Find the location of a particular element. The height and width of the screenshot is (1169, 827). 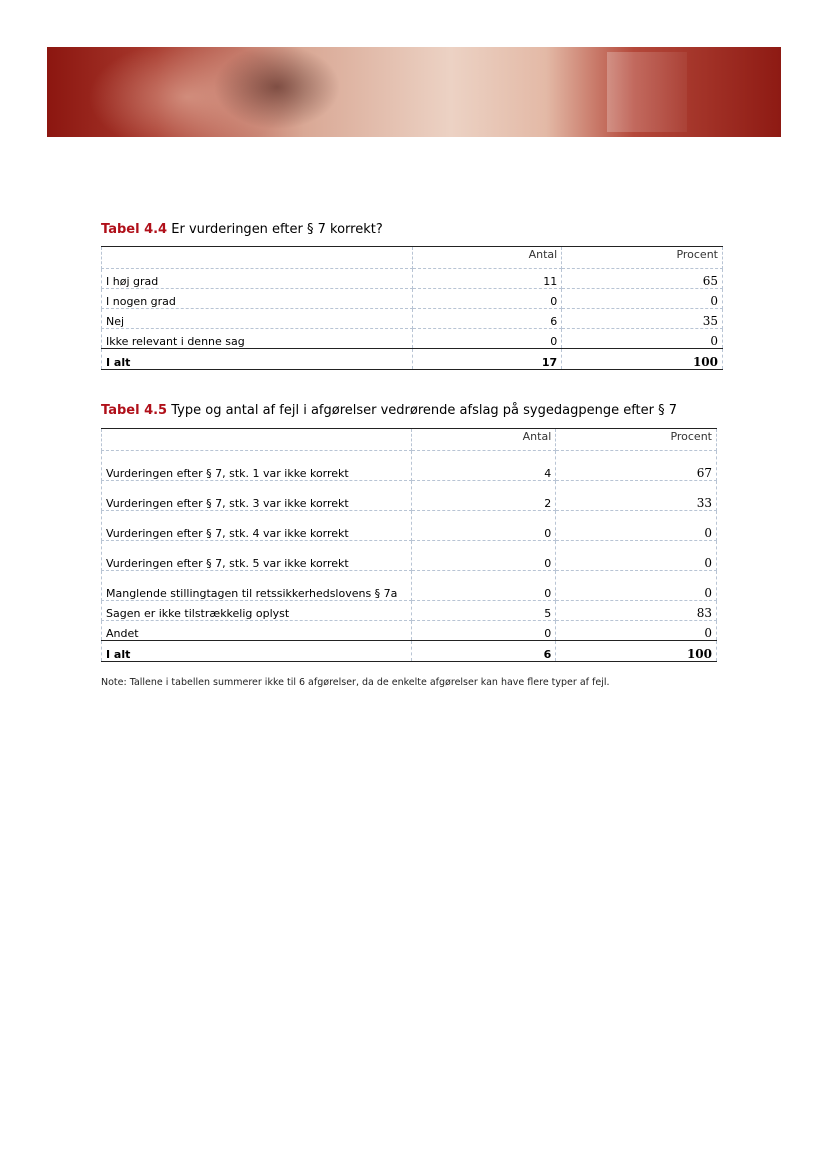

total-row: I alt 6 100 is located at coordinates (409, 651).